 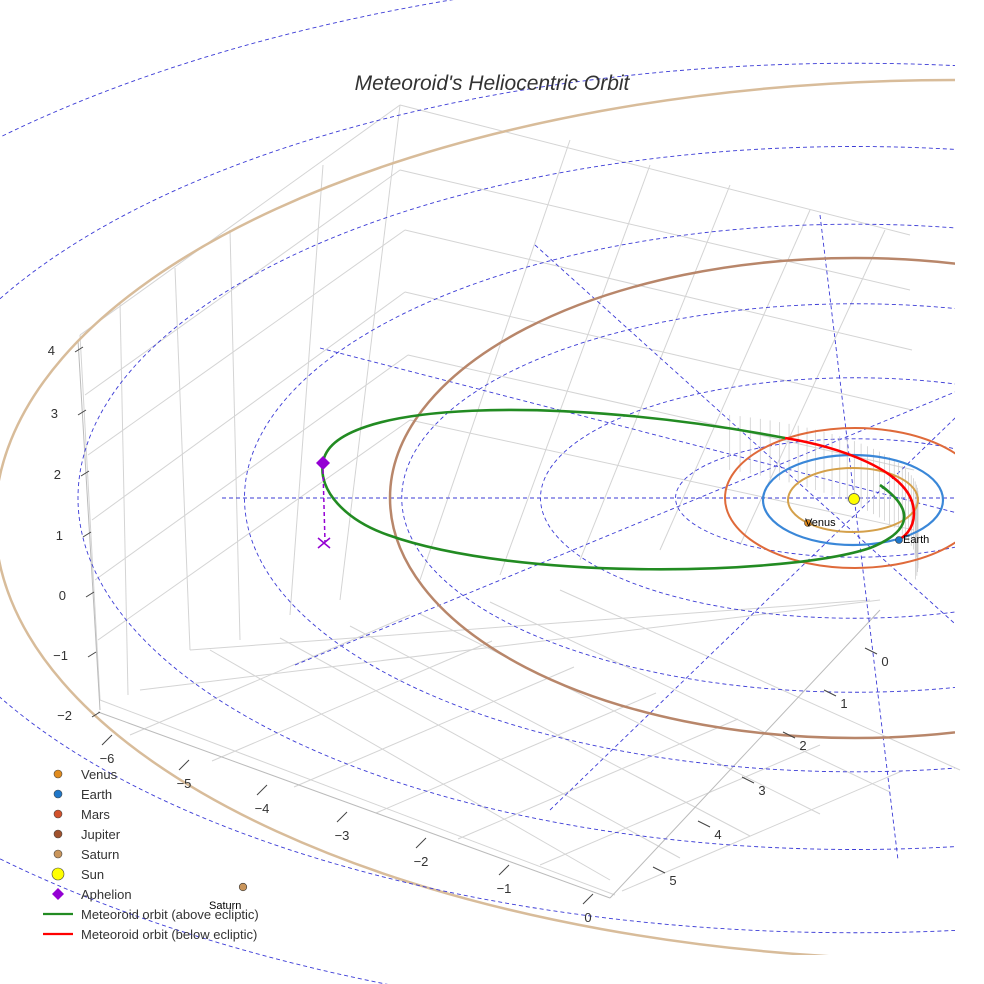 What do you see at coordinates (93, 874) in the screenshot?
I see `legend-label: Sun` at bounding box center [93, 874].